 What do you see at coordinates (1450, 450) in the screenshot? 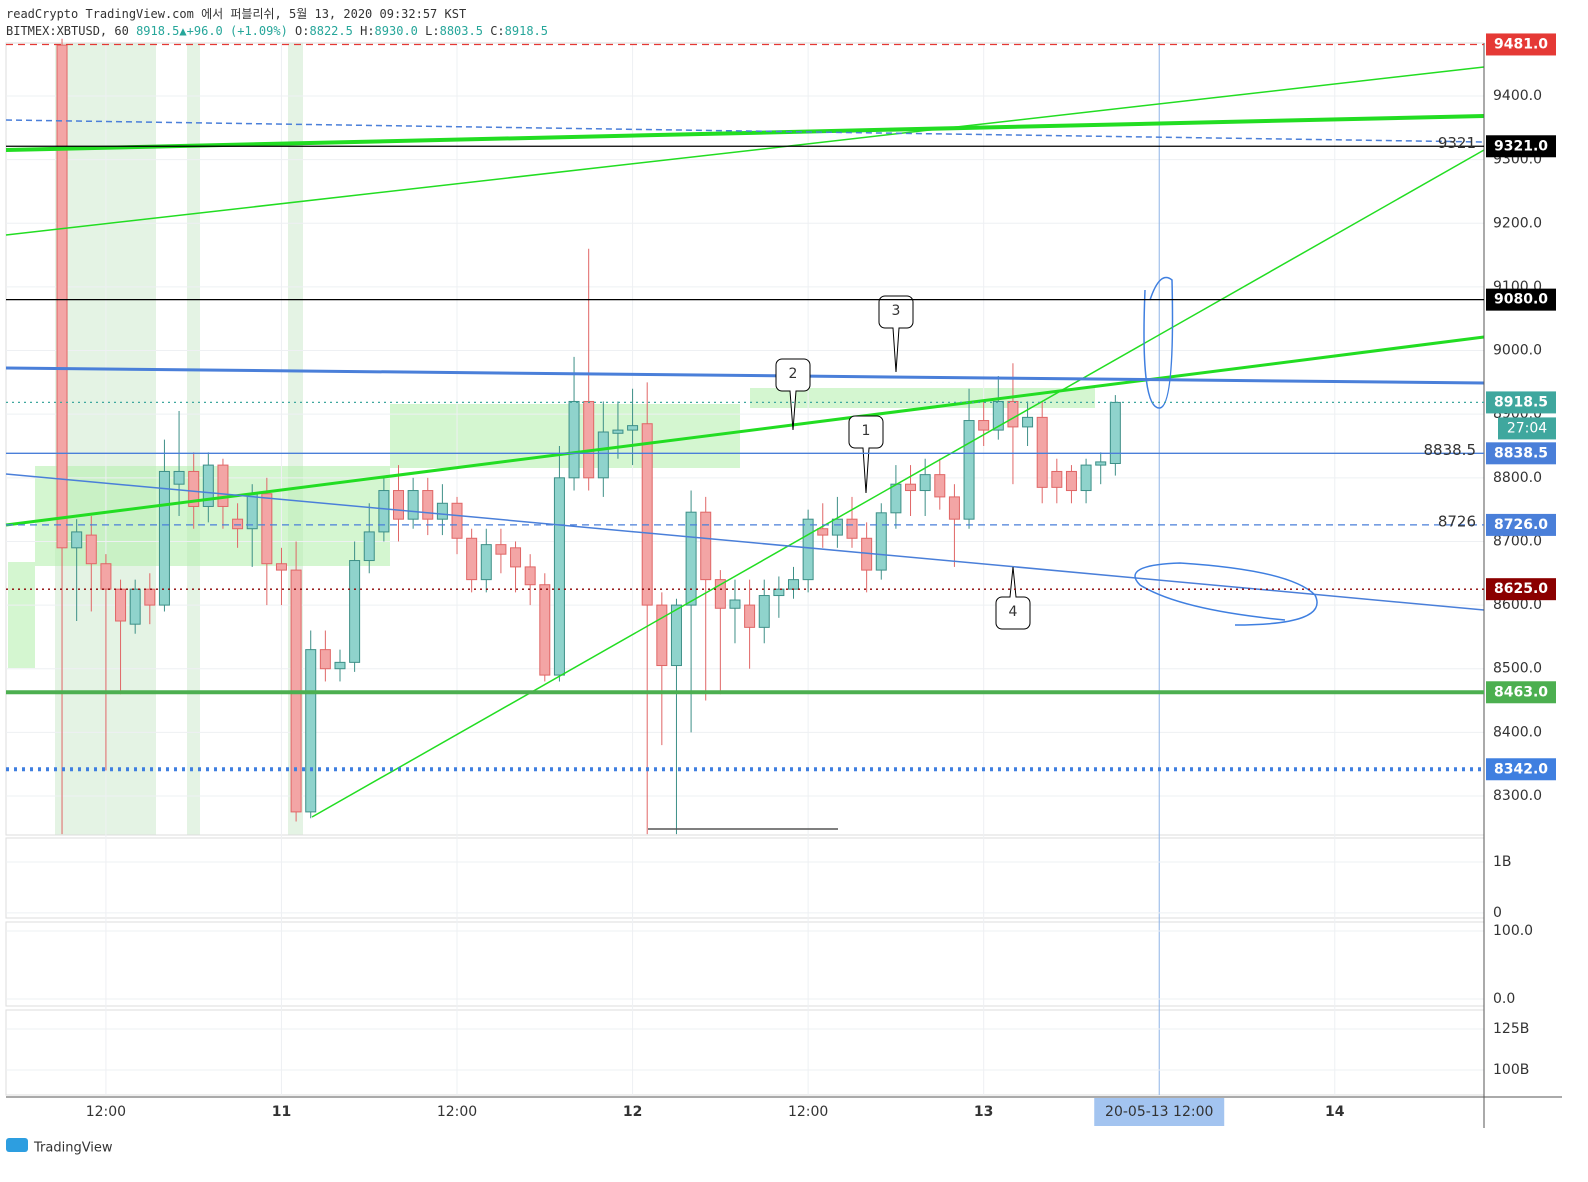
I see `level-note: 8838.5` at bounding box center [1450, 450].